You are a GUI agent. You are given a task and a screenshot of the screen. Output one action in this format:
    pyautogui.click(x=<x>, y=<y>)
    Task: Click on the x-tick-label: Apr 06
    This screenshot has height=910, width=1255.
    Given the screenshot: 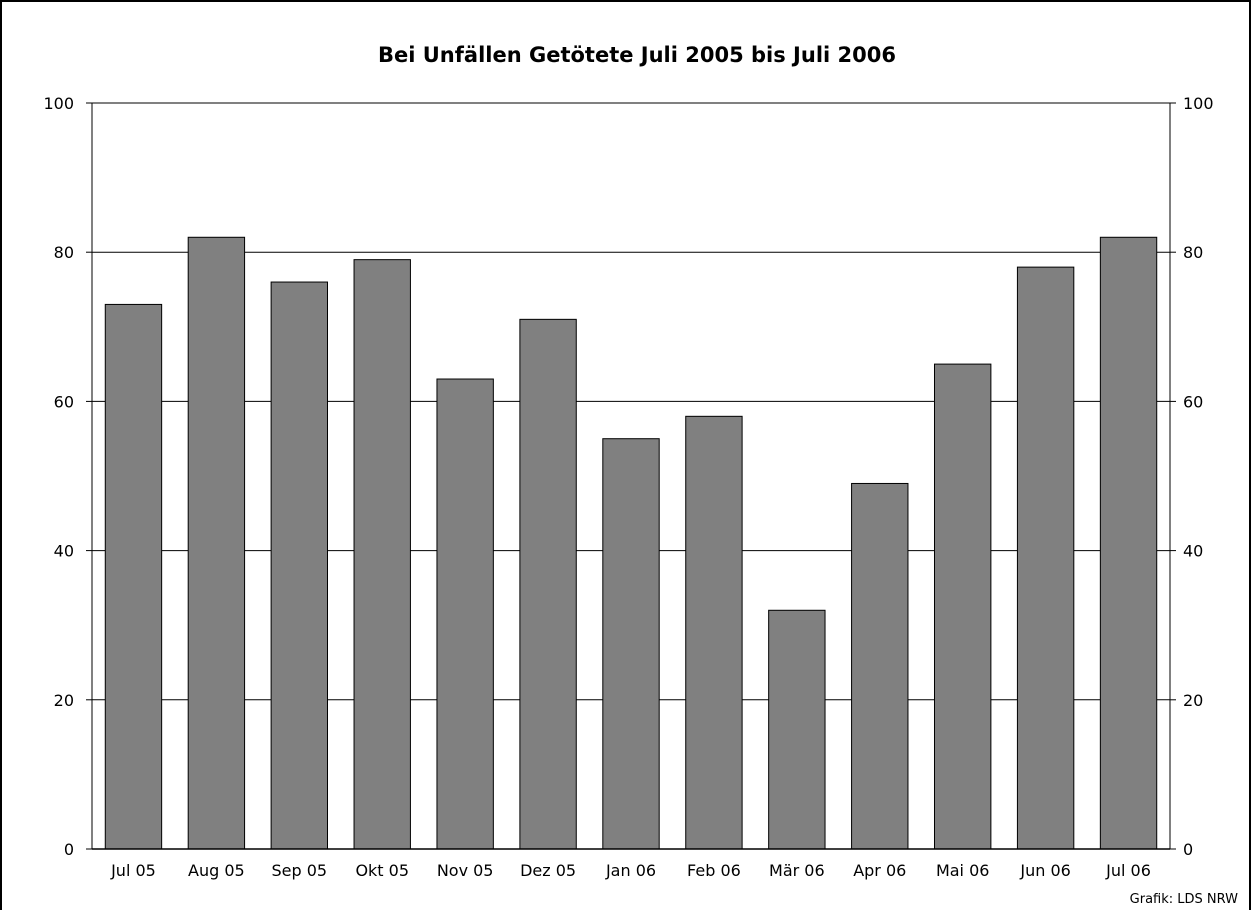 What is the action you would take?
    pyautogui.click(x=879, y=870)
    